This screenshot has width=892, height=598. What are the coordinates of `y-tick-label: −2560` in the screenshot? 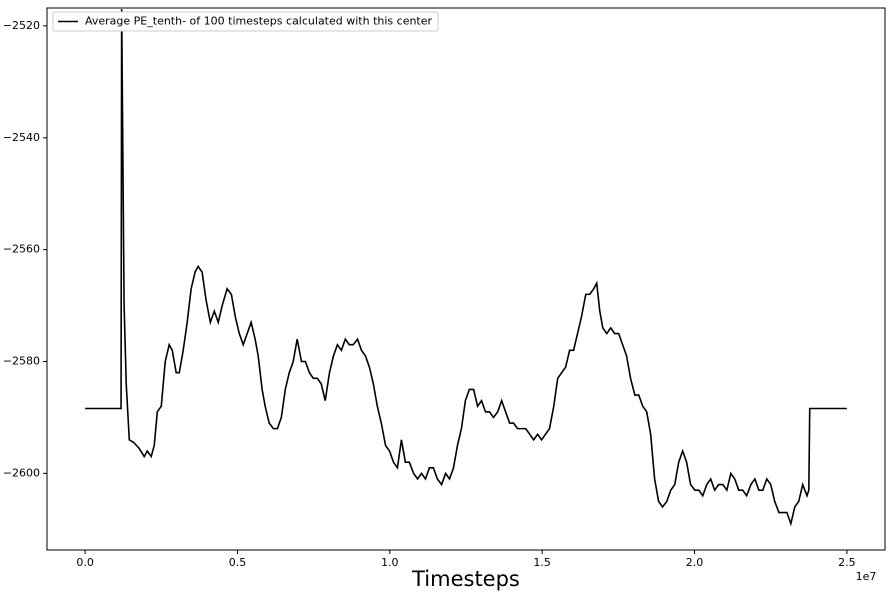 It's located at (21, 249).